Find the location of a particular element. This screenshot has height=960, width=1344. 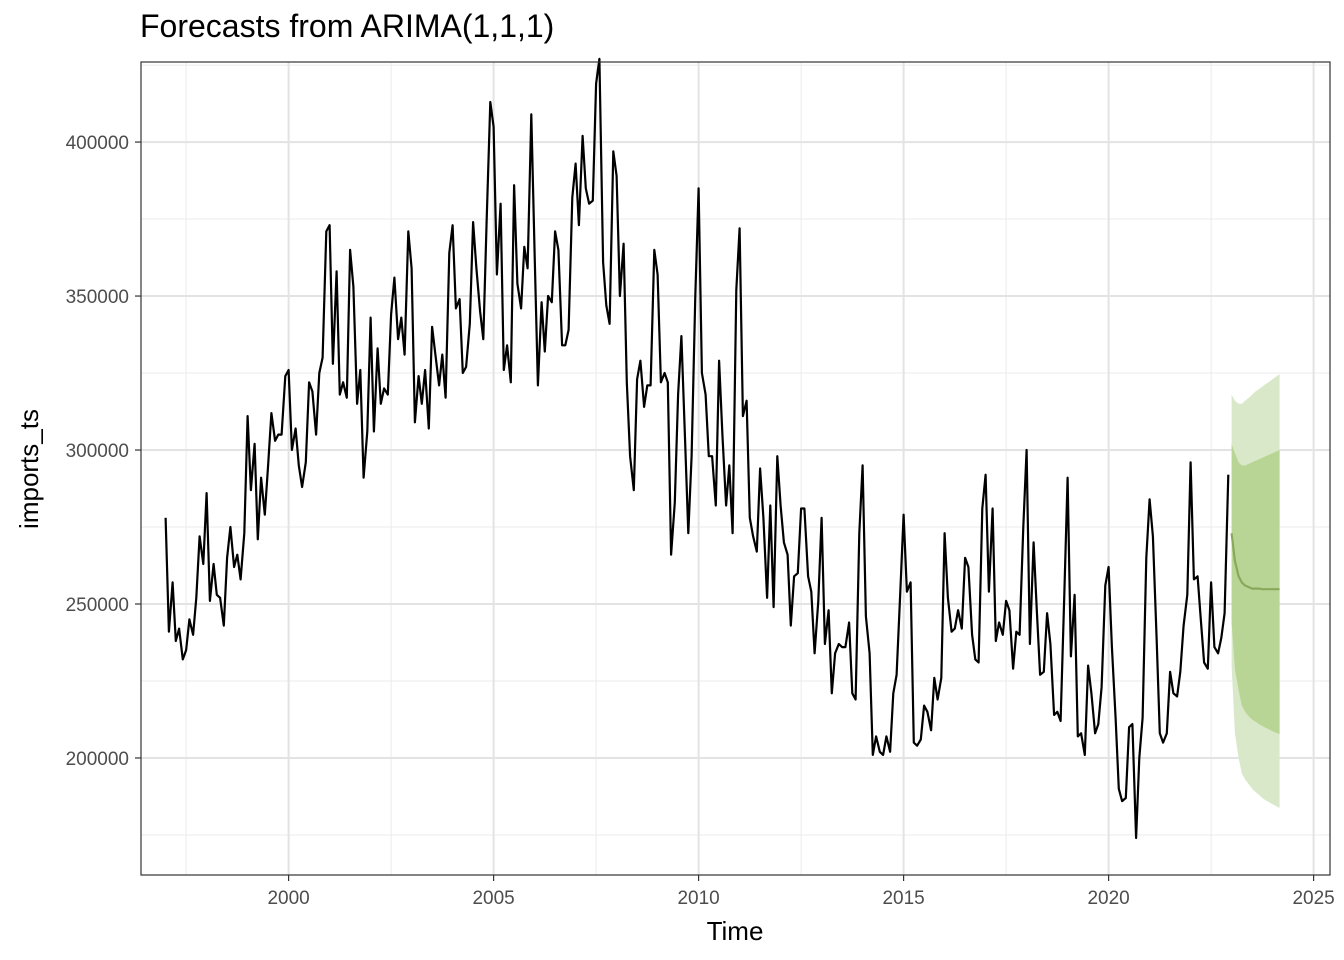

y-tick-label: 350000 is located at coordinates (97, 297).